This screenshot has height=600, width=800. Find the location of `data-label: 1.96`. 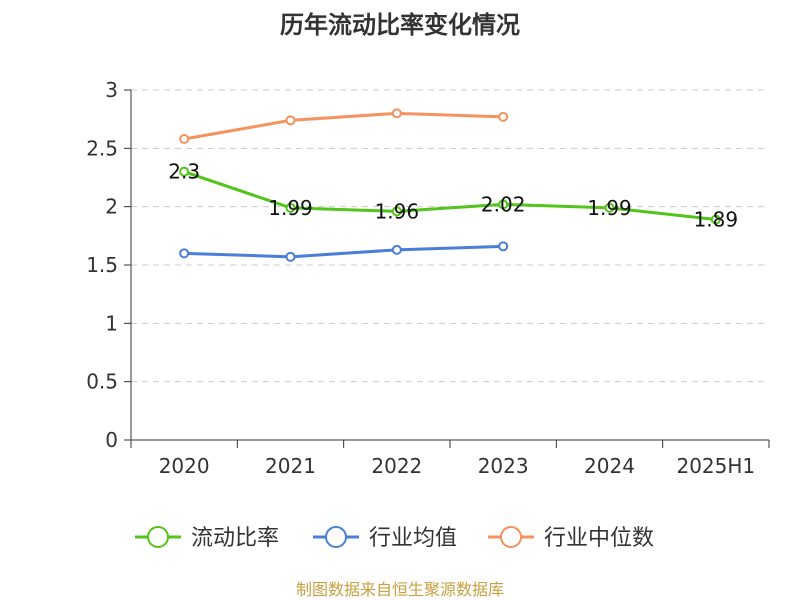

data-label: 1.96 is located at coordinates (397, 211).